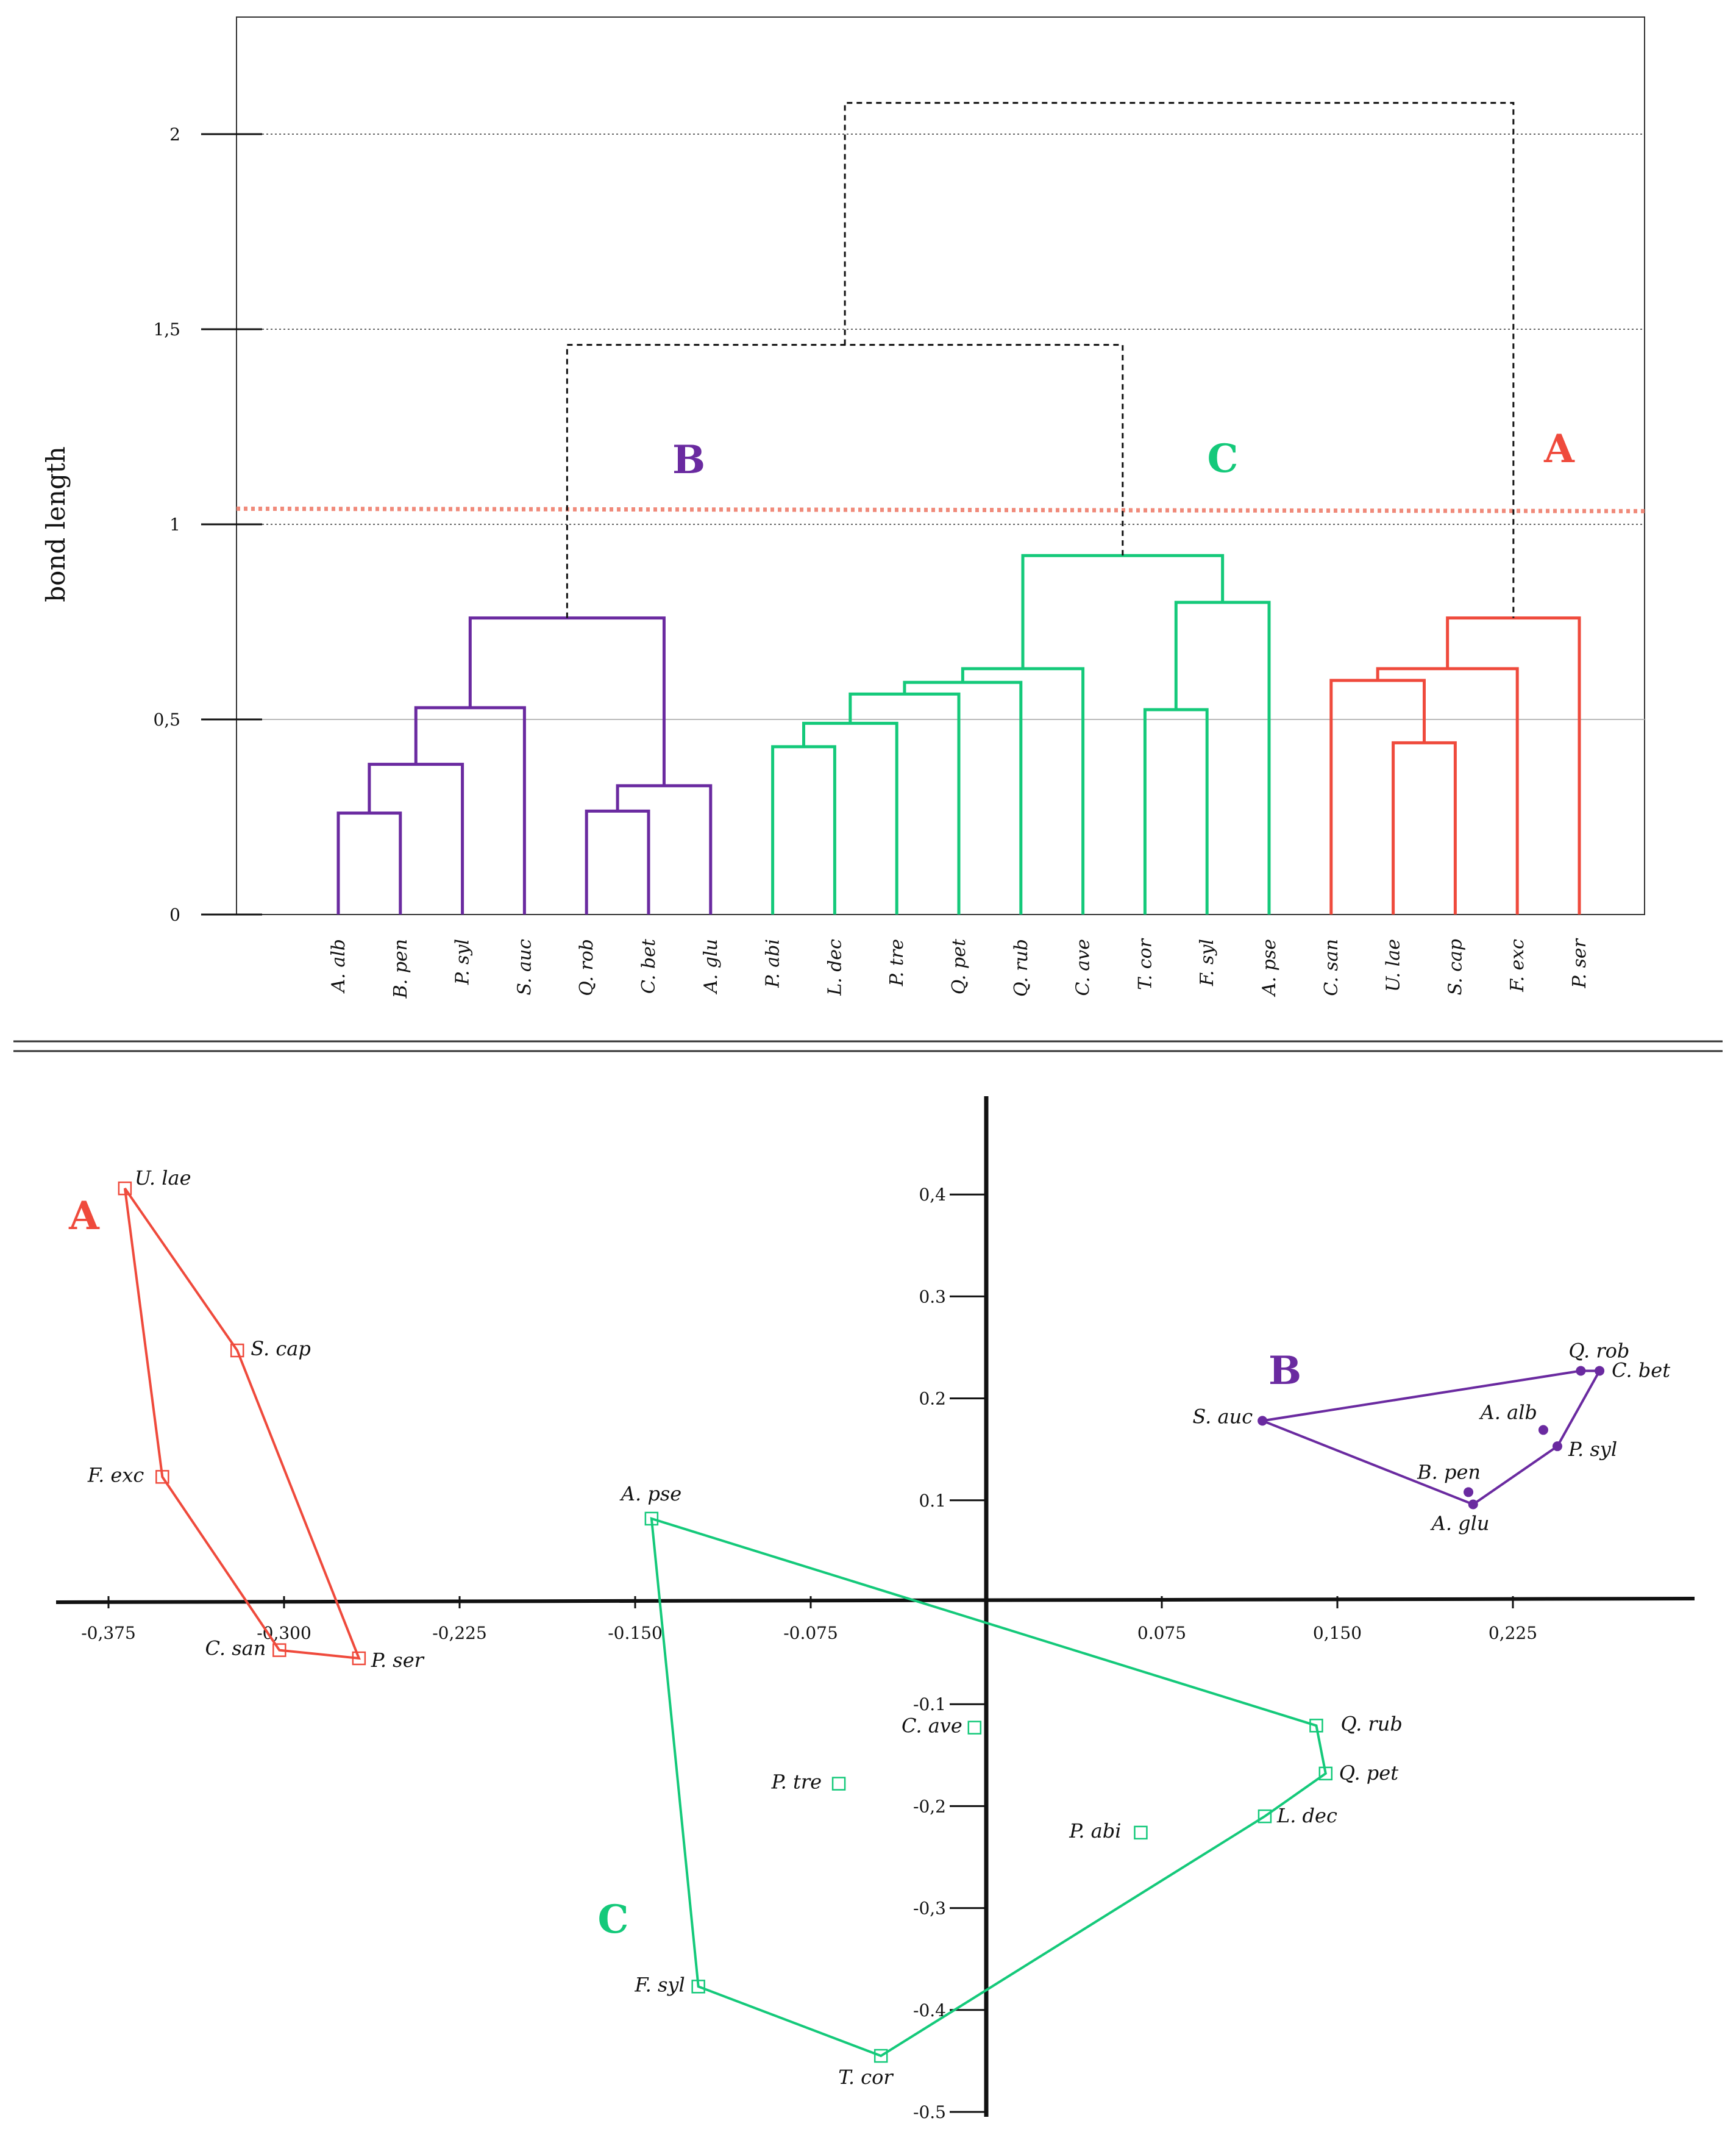  What do you see at coordinates (651, 1519) in the screenshot?
I see `point-a-pse` at bounding box center [651, 1519].